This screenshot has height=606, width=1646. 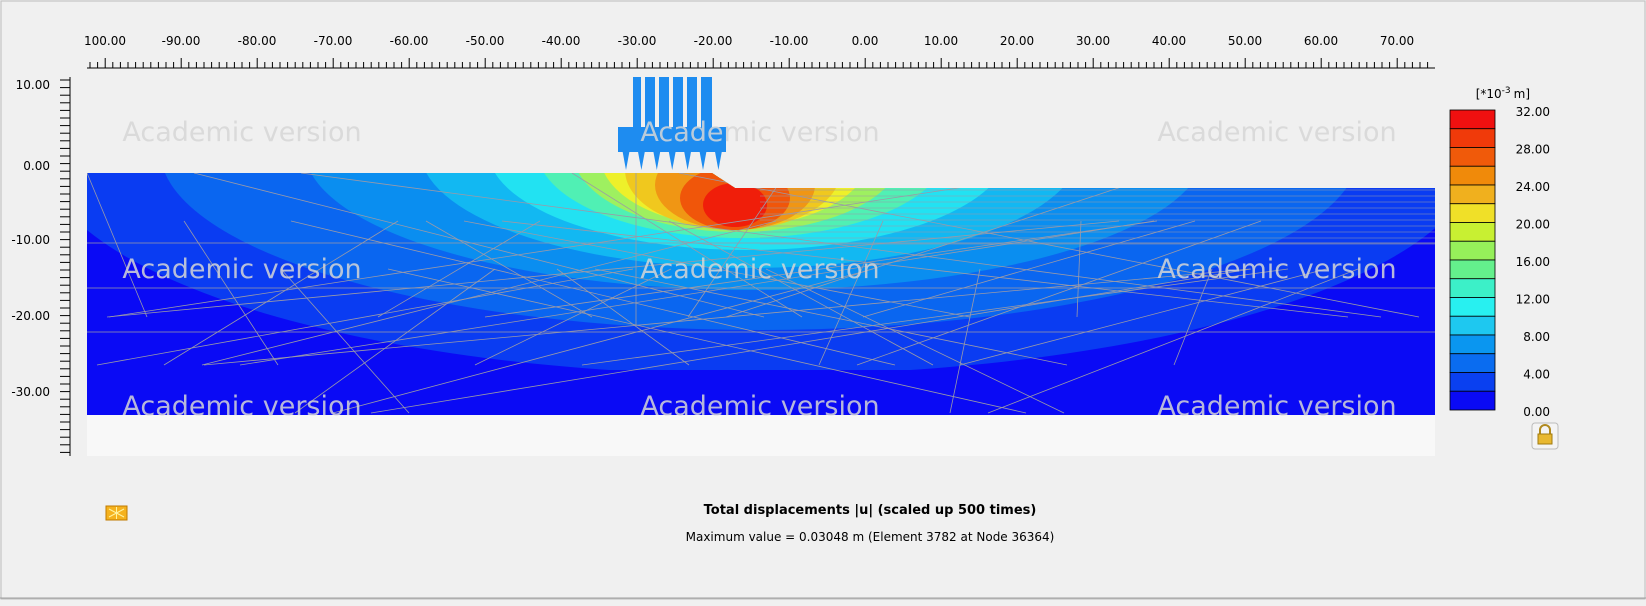 What do you see at coordinates (1397, 41) in the screenshot?
I see `x-ruler-label: 70.00` at bounding box center [1397, 41].